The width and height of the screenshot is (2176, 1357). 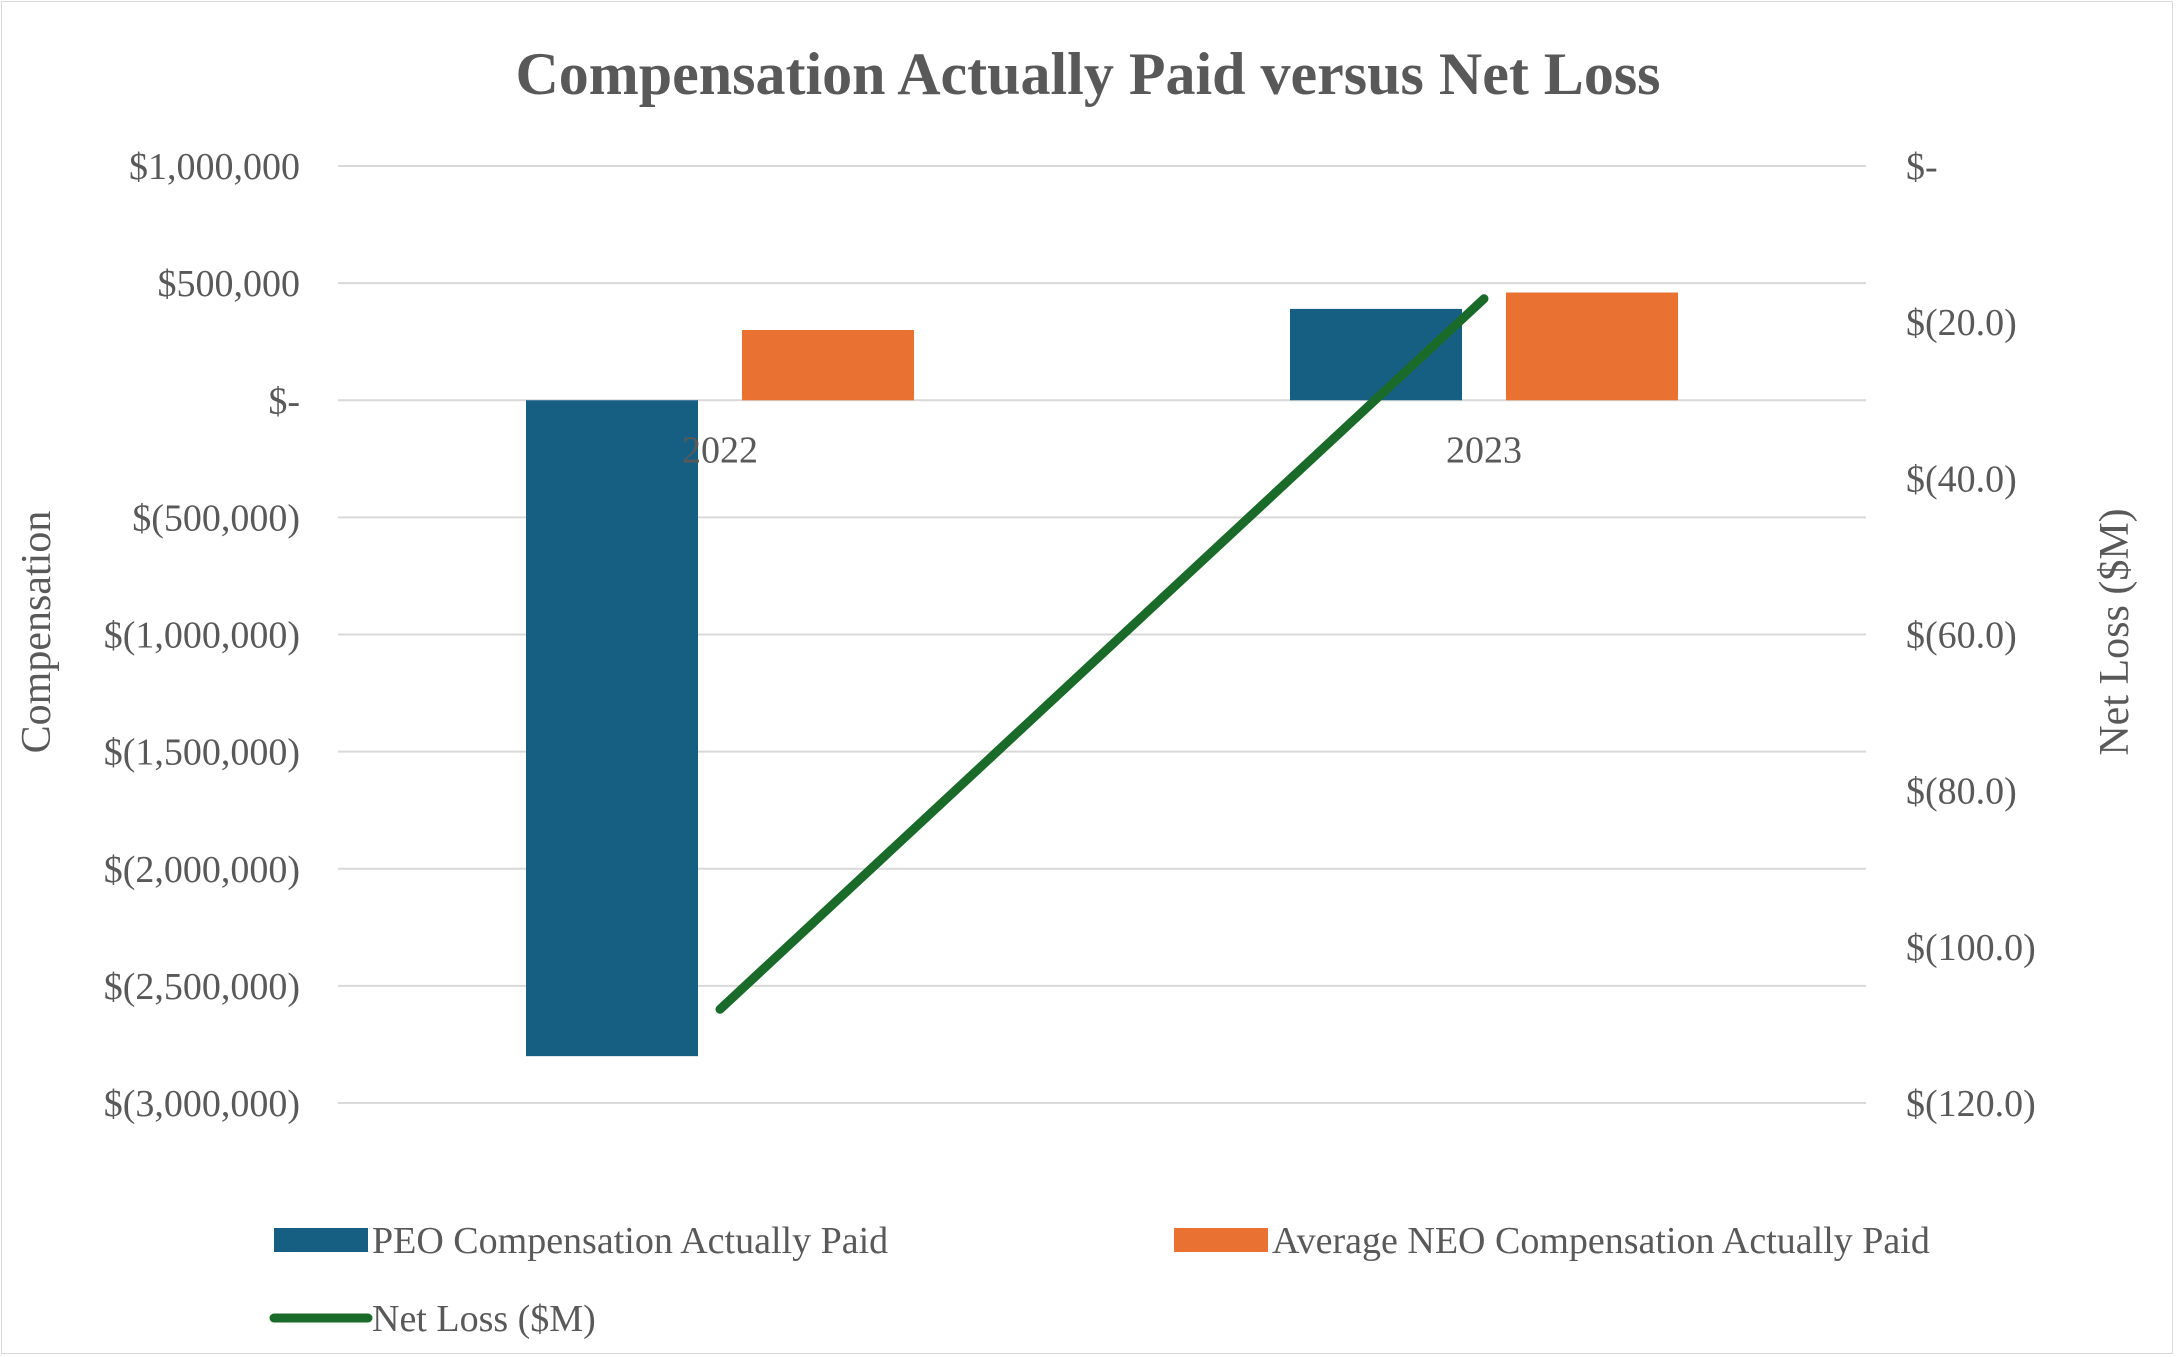 What do you see at coordinates (229, 284) in the screenshot?
I see `left-tick-label: $500,000` at bounding box center [229, 284].